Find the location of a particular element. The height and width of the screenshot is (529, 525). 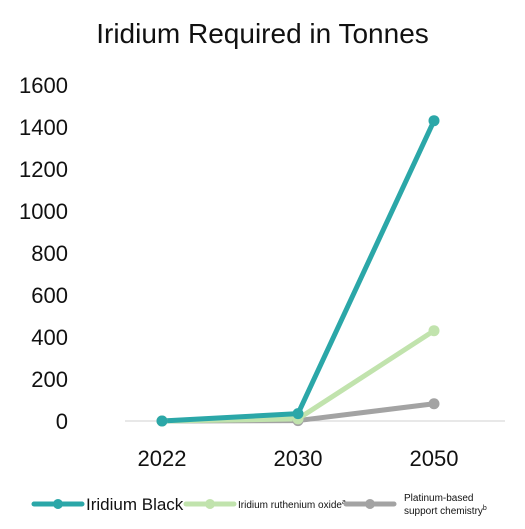

legend-label: Iridium ruthenium oxidea is located at coordinates (292, 505).